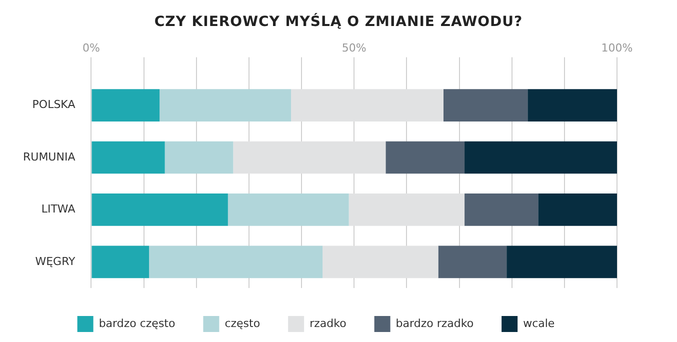  What do you see at coordinates (54, 105) in the screenshot?
I see `y-tick-label: POLSKA` at bounding box center [54, 105].